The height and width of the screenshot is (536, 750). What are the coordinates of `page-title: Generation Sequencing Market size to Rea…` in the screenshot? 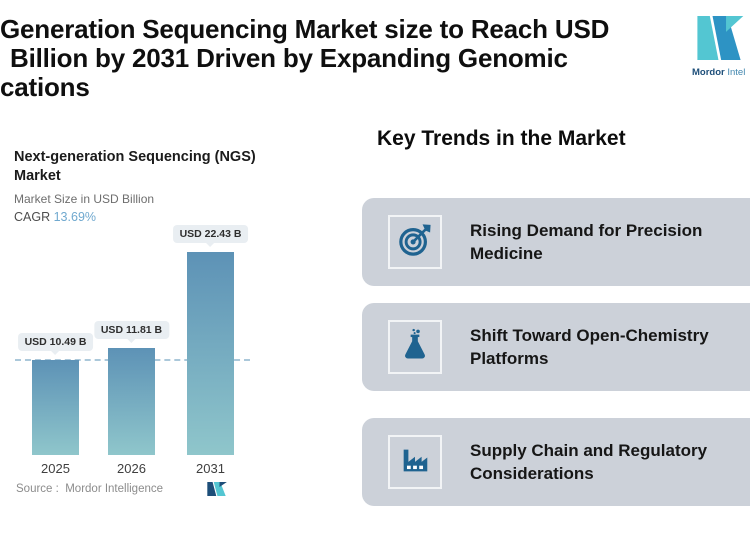 It's located at (304, 58).